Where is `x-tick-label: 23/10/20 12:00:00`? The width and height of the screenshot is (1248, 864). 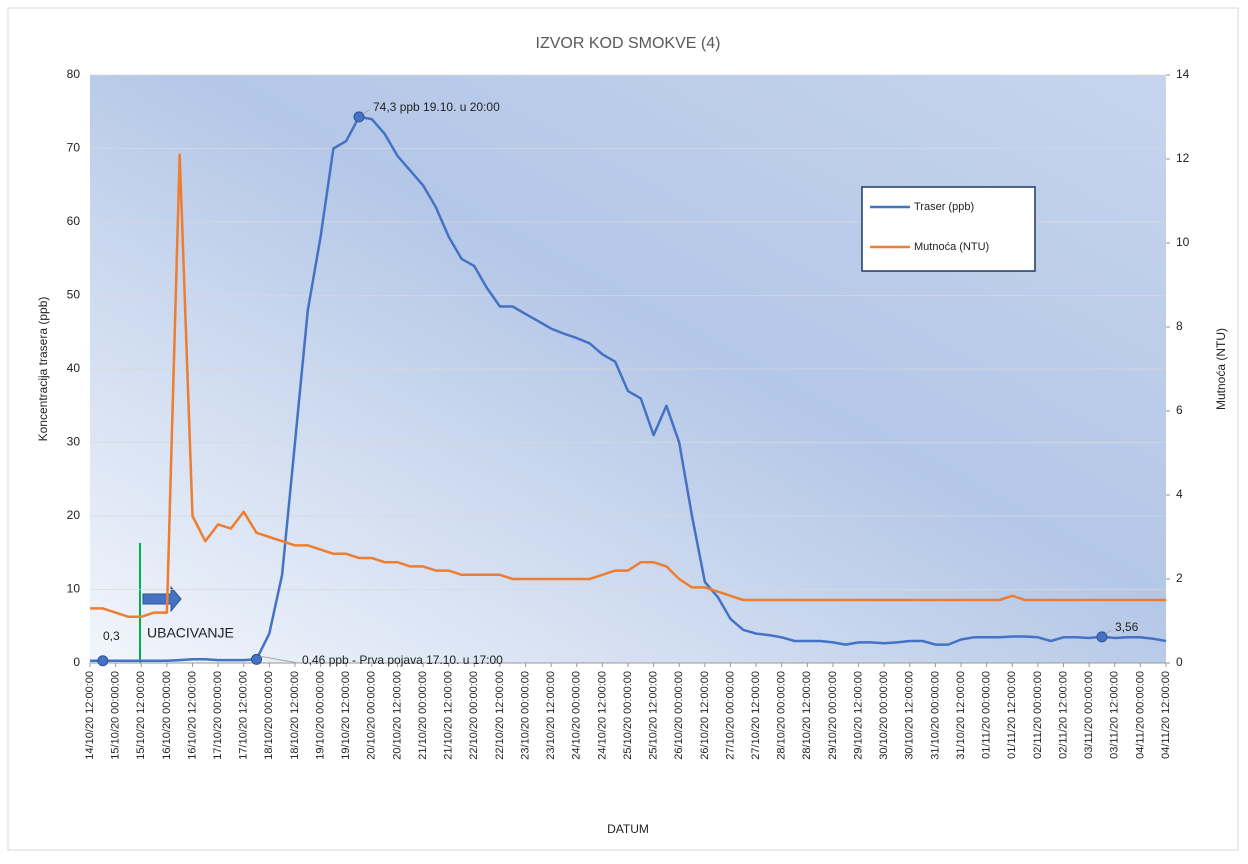
x-tick-label: 23/10/20 12:00:00 is located at coordinates (551, 715).